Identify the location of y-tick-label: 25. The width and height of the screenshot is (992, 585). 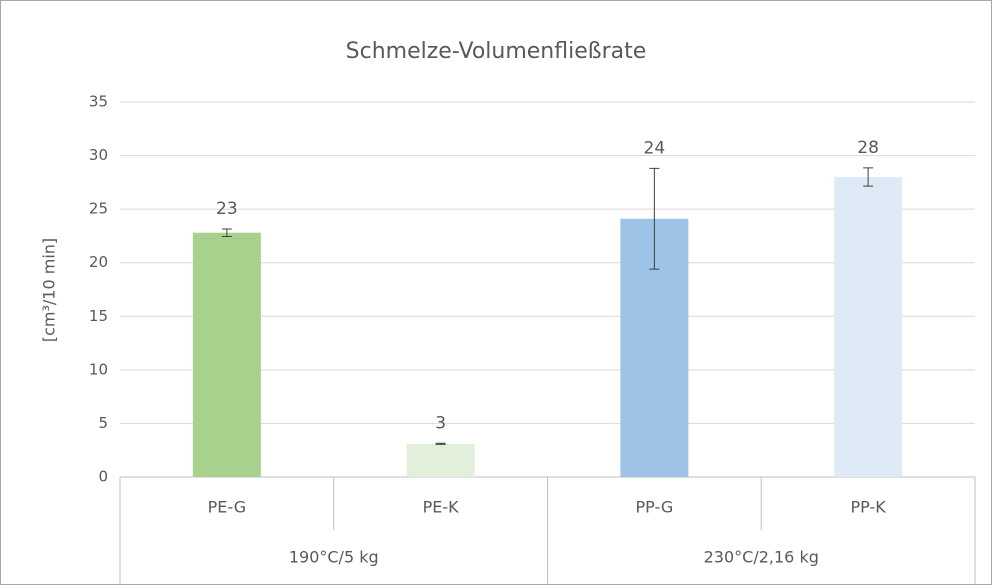
(98, 209).